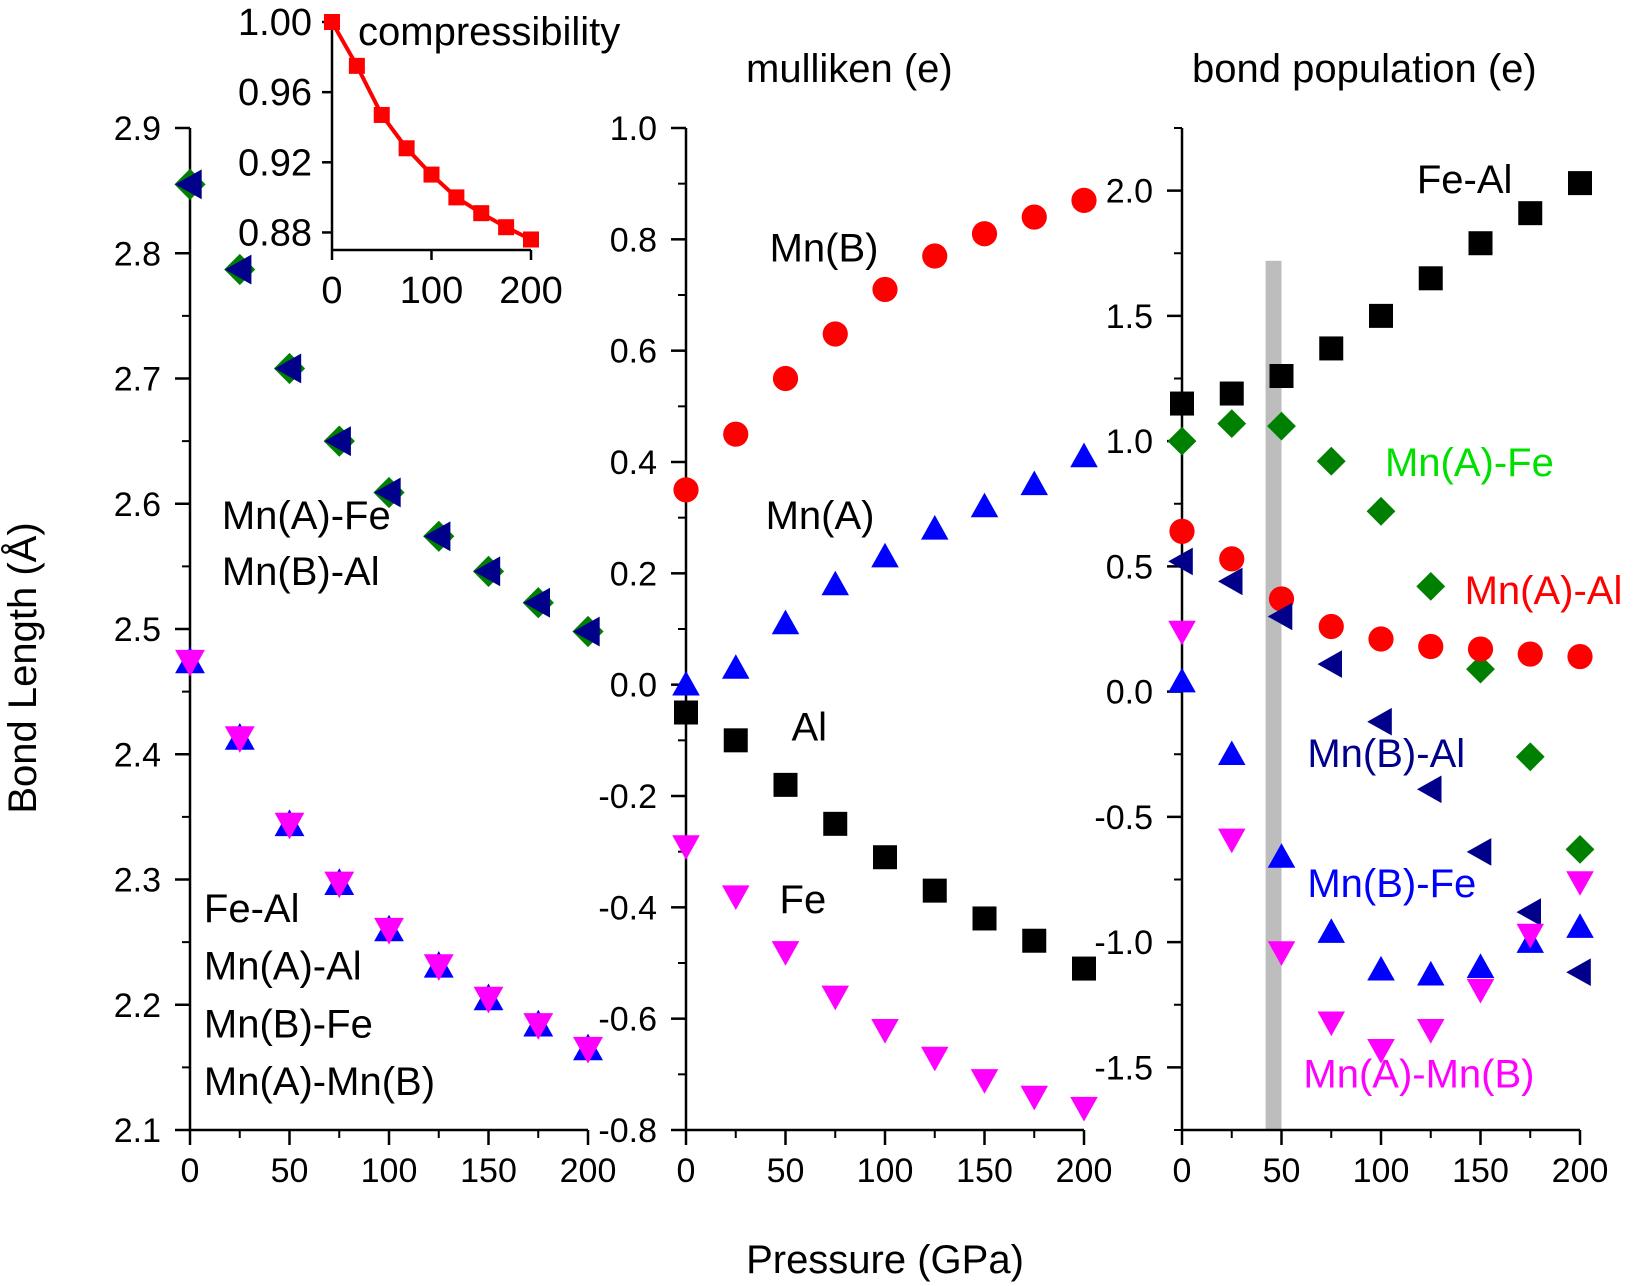 The image size is (1650, 1286). I want to click on y-tick-label: 0.8, so click(633, 240).